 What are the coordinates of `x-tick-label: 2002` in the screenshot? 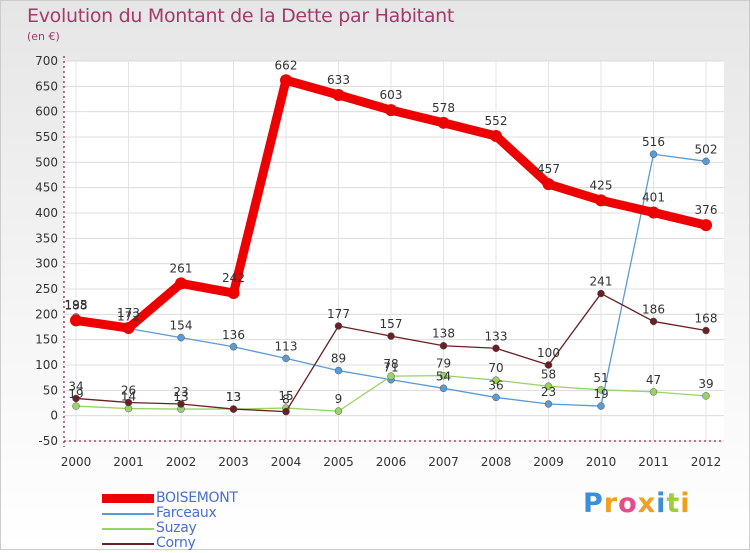 It's located at (181, 462).